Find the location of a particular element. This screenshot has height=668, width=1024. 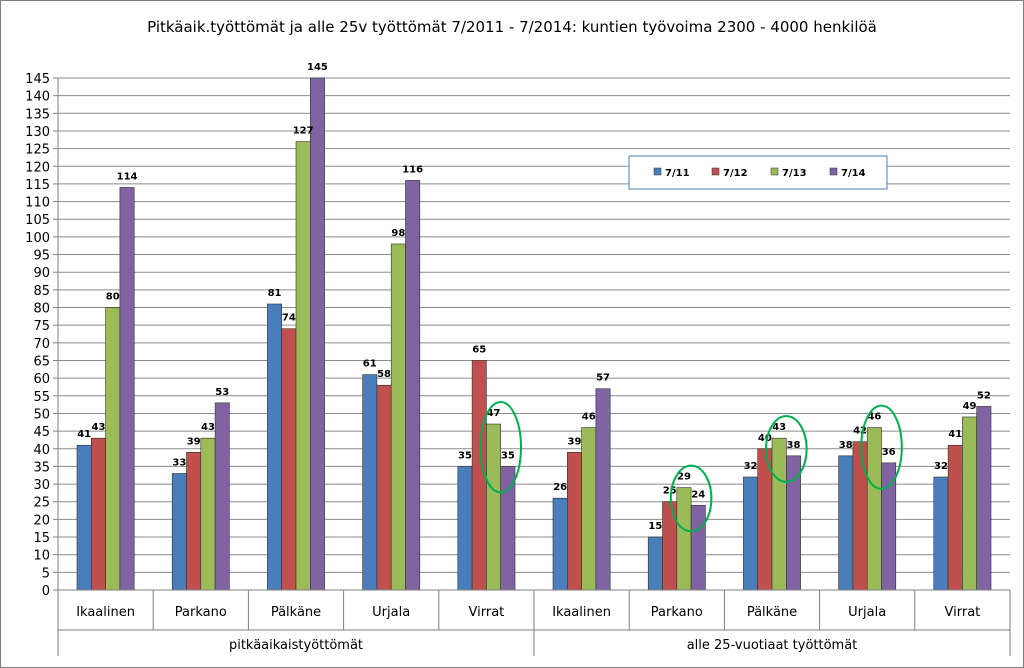

legend-label: 7/11 is located at coordinates (677, 173).